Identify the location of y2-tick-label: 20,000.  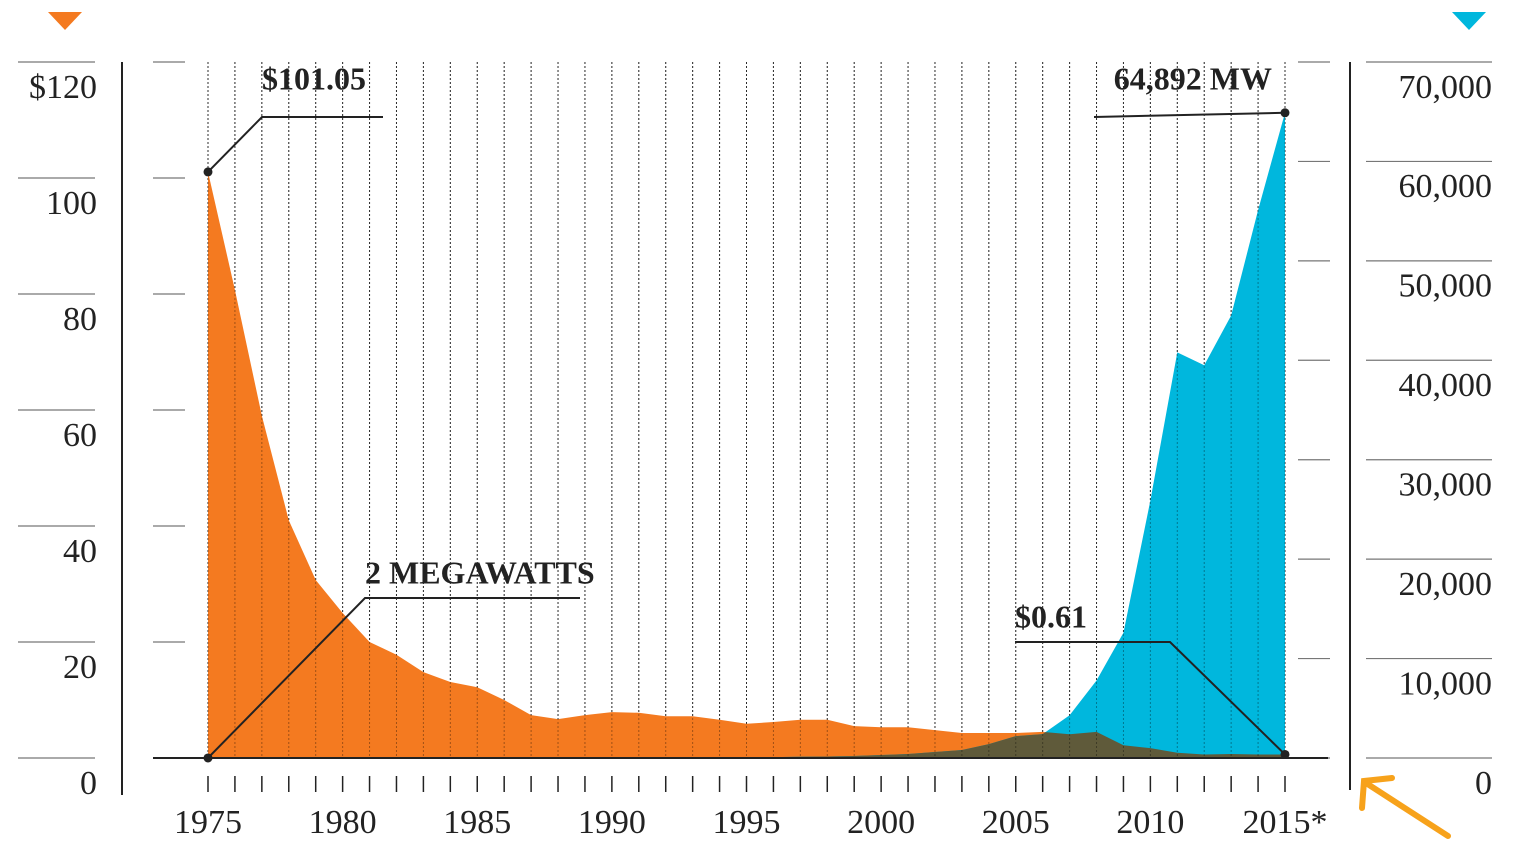
(1446, 584).